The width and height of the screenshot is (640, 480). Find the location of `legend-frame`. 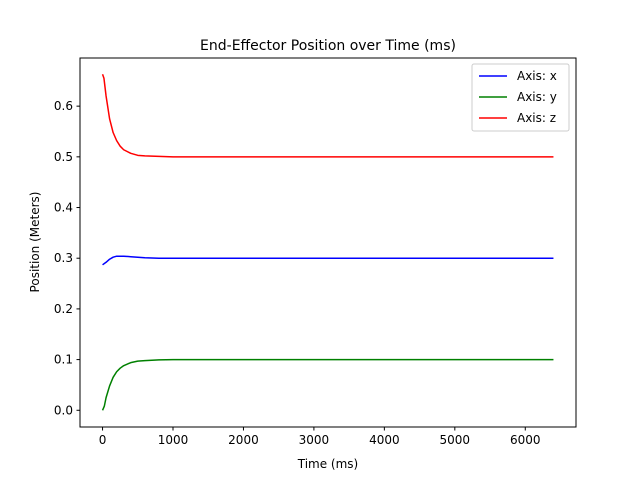

legend-frame is located at coordinates (520, 97).